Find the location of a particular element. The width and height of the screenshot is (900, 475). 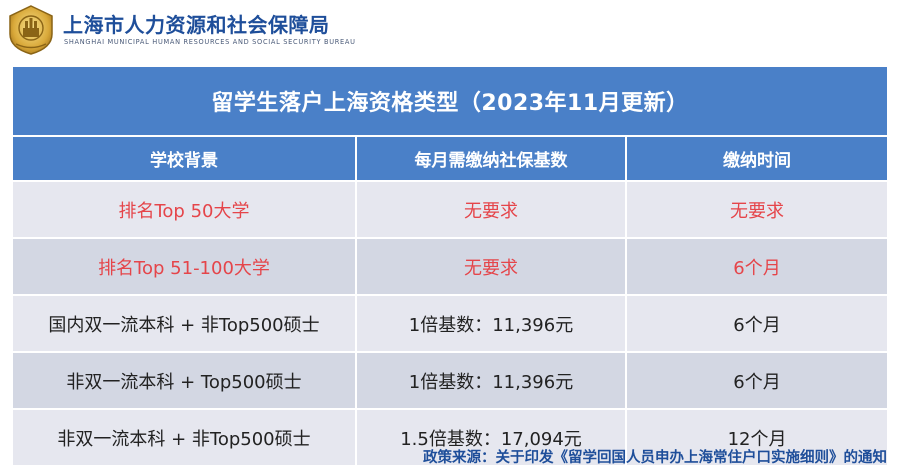

table-title: 留学生落户上海资格类型（2023年11月更新） is located at coordinates (450, 101).